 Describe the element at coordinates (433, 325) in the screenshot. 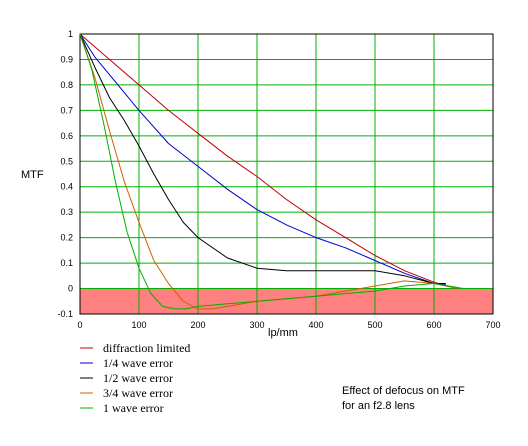

I see `x-tick-label: 600` at that location.